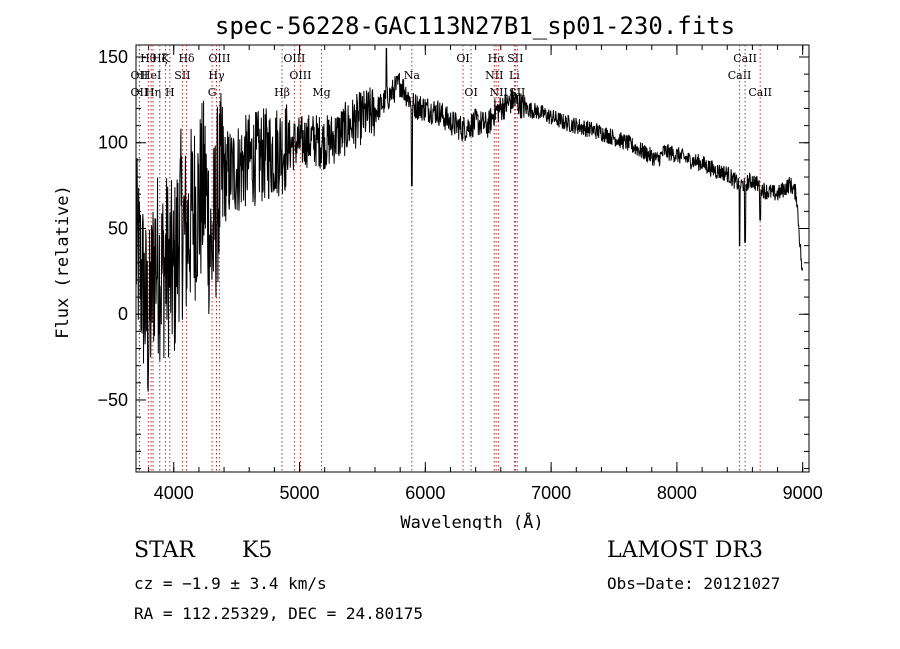  Describe the element at coordinates (514, 75) in the screenshot. I see `spectral-line-label: Li` at that location.